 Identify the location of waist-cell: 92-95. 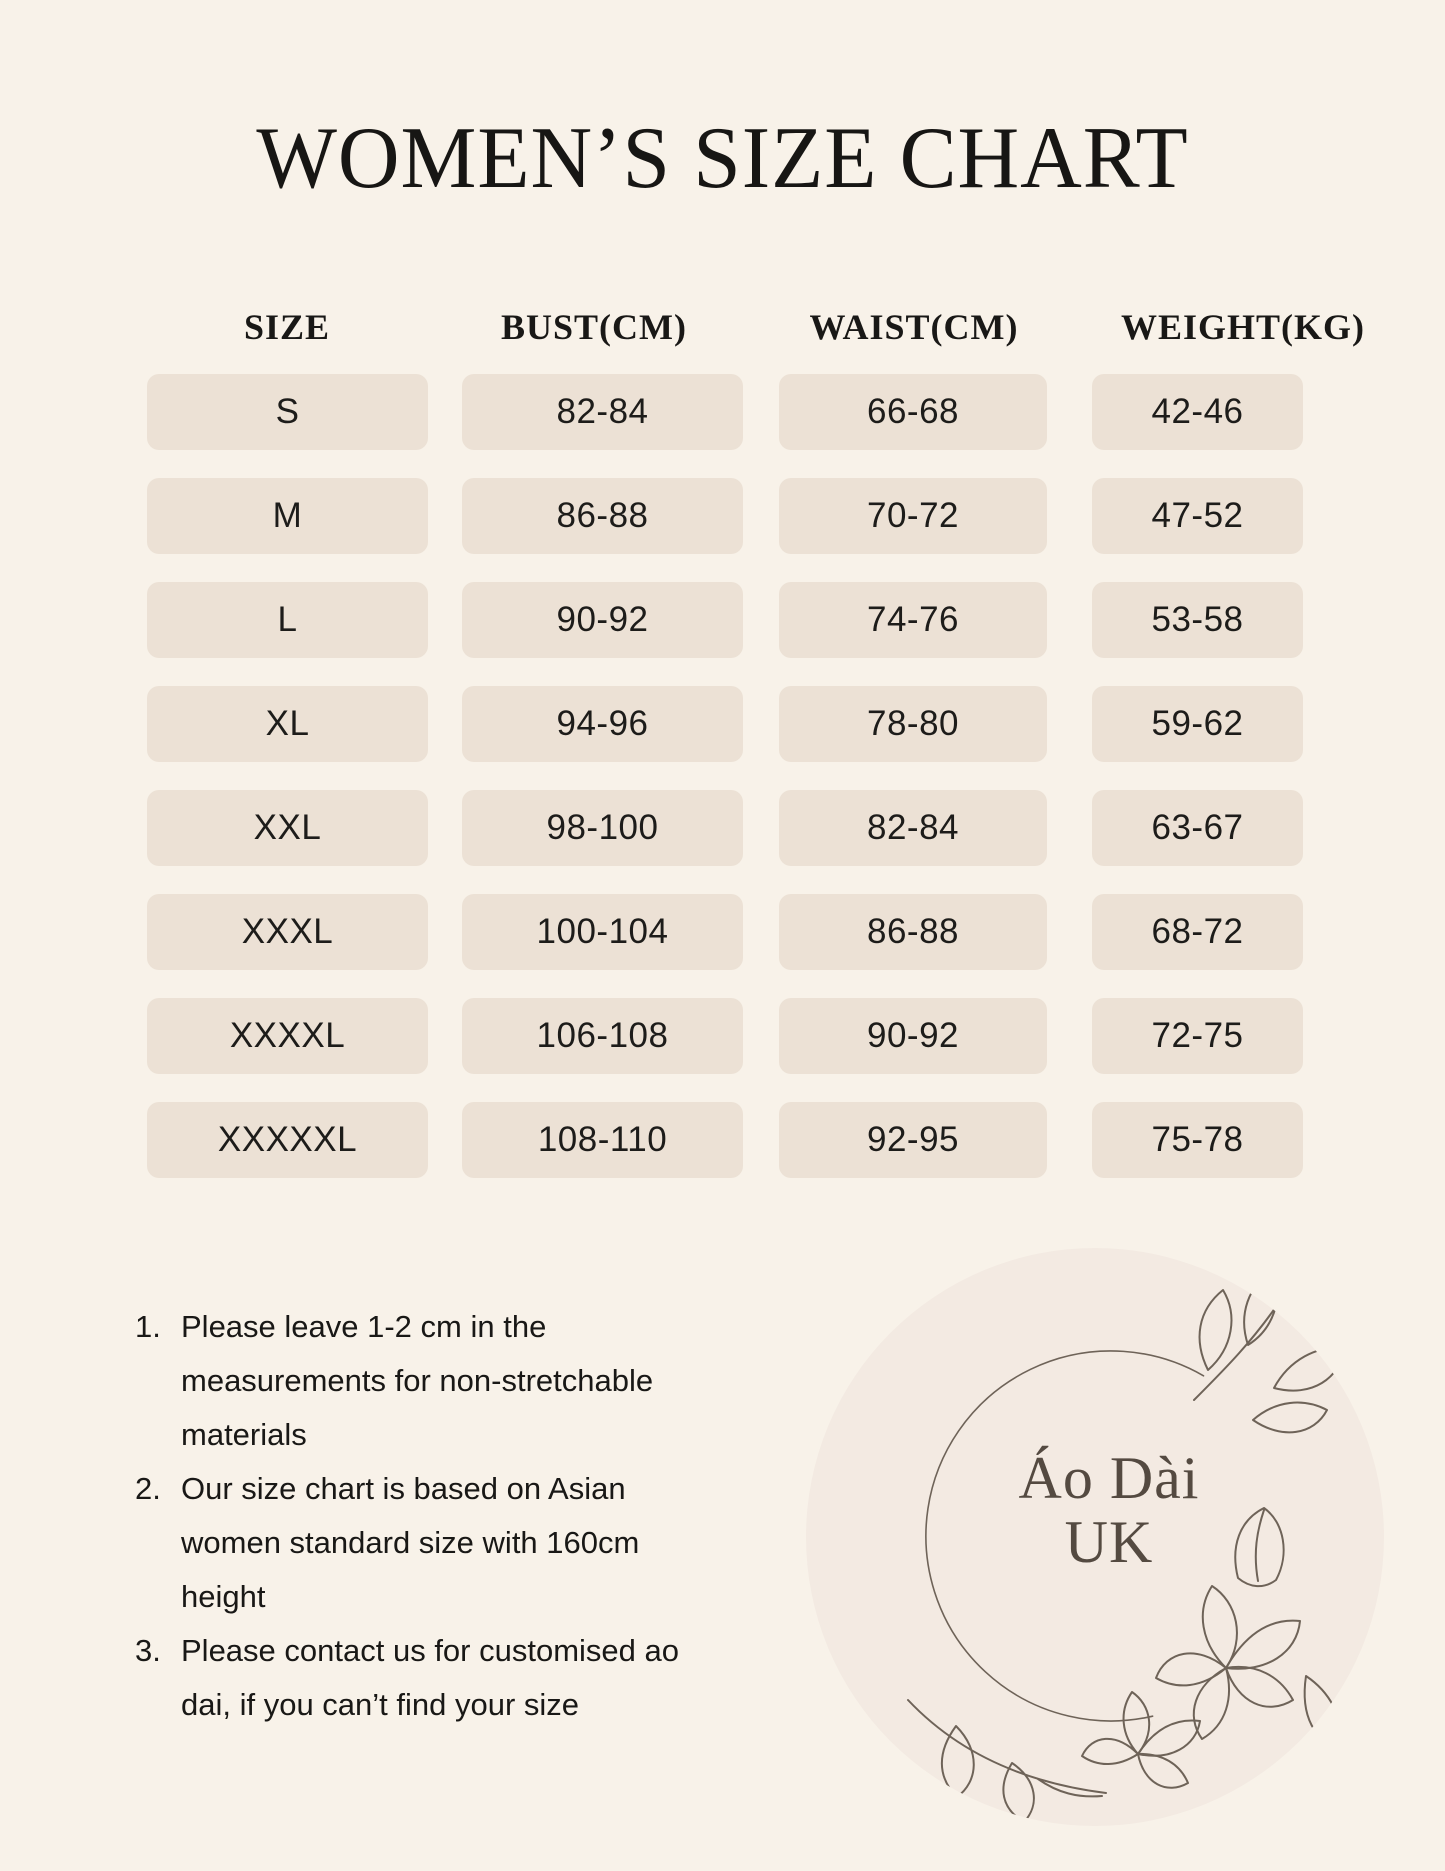
(913, 1140).